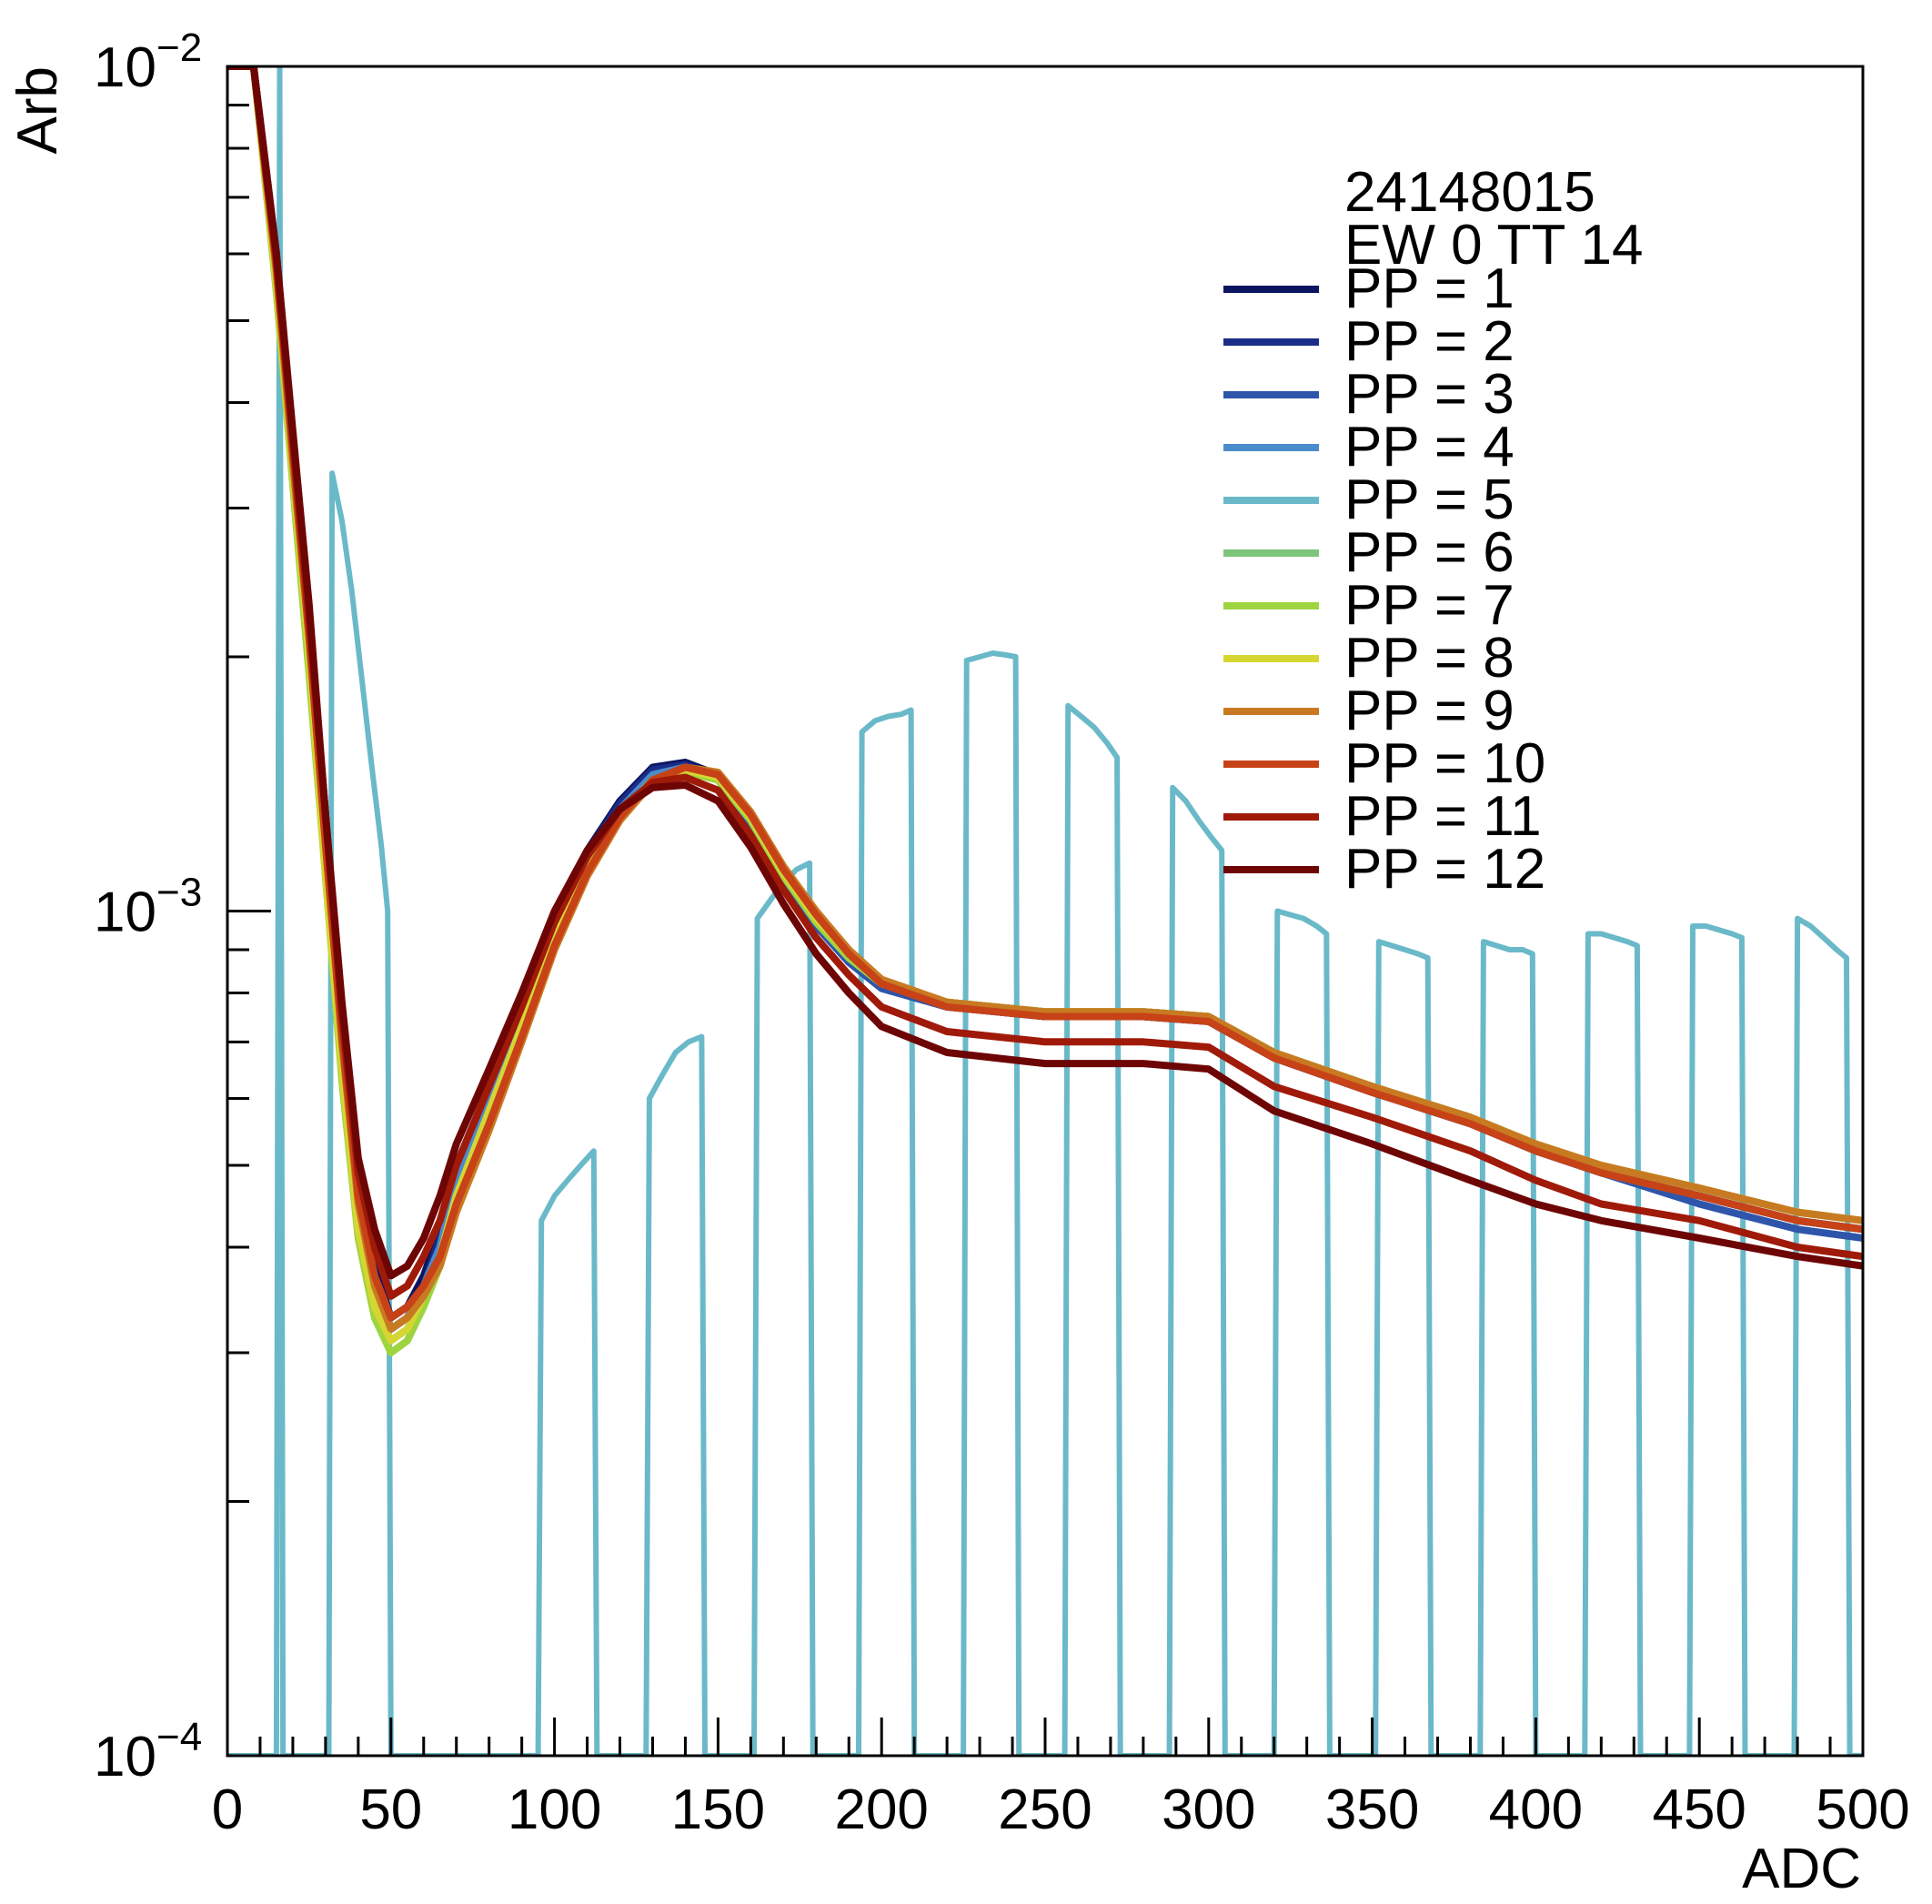 The image size is (1932, 1904). I want to click on legend-label-pp-11: PP = 11, so click(1443, 816).